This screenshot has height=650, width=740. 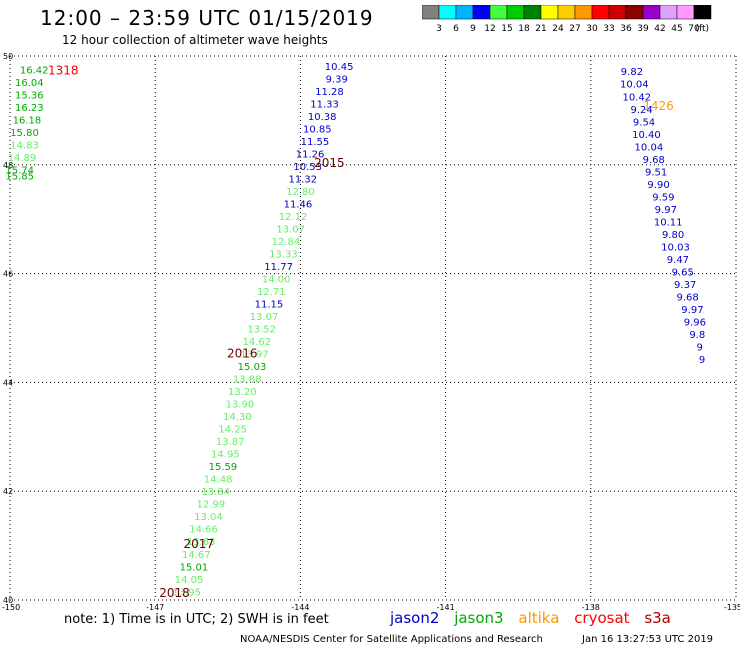 What do you see at coordinates (602, 618) in the screenshot?
I see `legend-cryosat: cryosat` at bounding box center [602, 618].